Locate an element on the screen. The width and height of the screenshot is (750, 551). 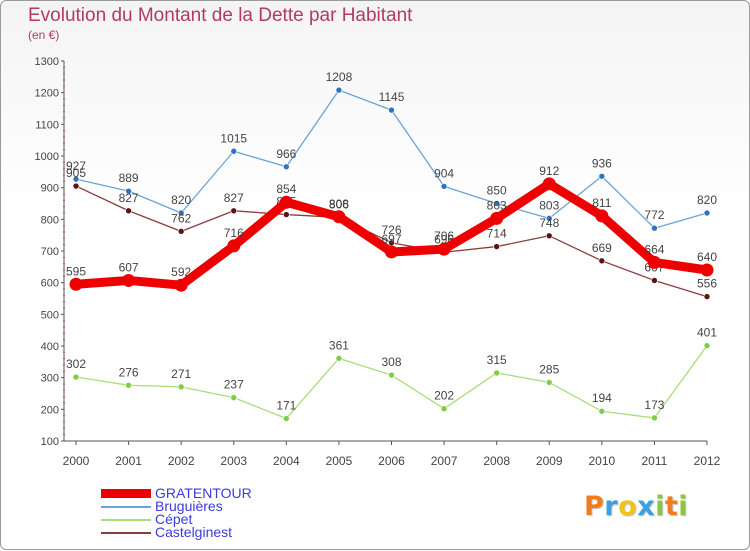
legend-item: GRATENTOUR is located at coordinates (201, 493).